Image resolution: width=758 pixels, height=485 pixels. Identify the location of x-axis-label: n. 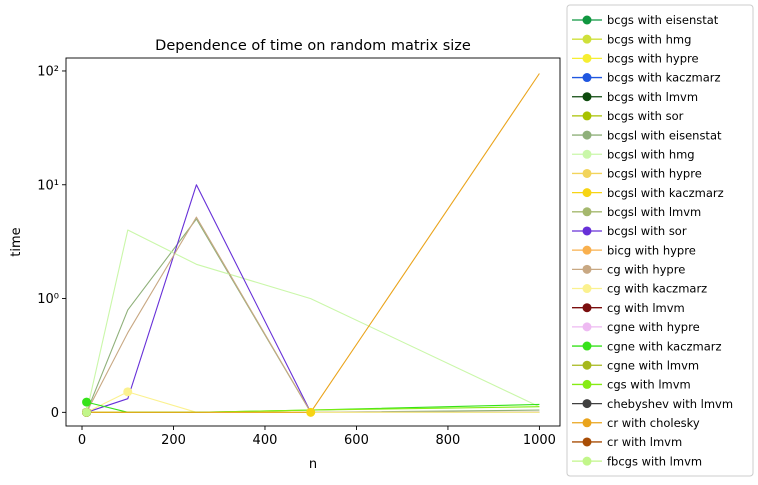
(313, 464).